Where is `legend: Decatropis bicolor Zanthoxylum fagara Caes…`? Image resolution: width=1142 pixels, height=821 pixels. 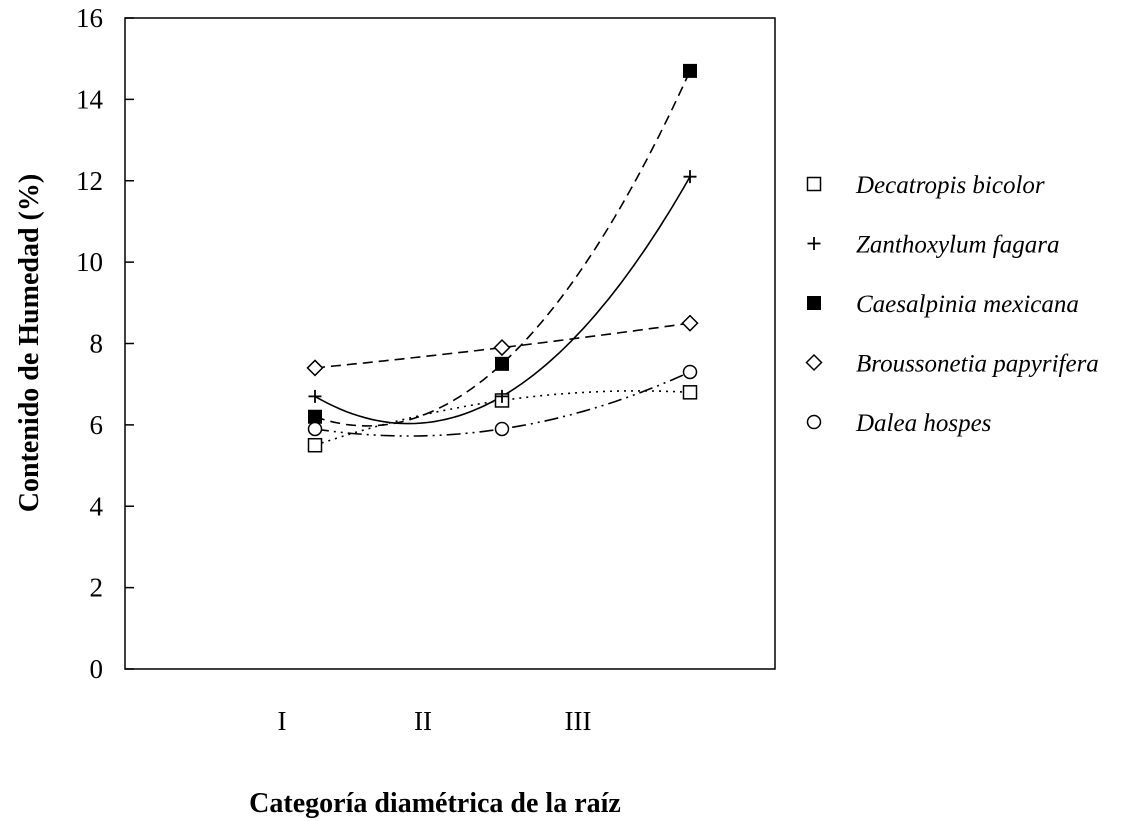 legend: Decatropis bicolor Zanthoxylum fagara Caes… is located at coordinates (952, 304).